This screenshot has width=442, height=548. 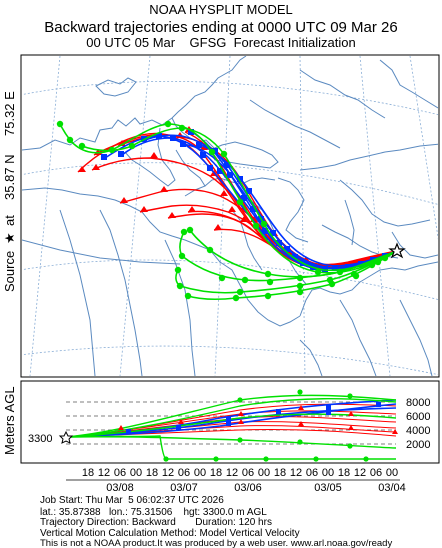 I want to click on source-word: Source, so click(x=9, y=271).